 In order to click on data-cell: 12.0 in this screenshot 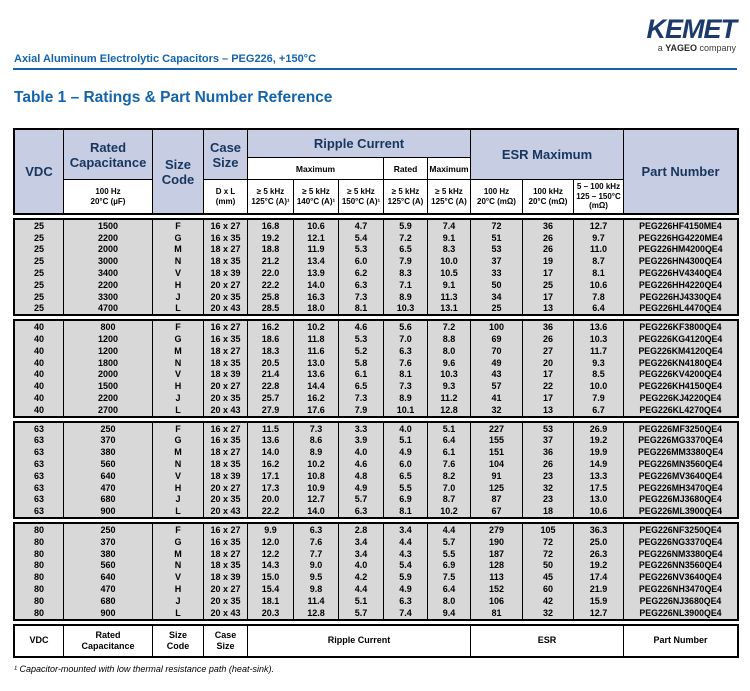, I will do `click(270, 541)`.